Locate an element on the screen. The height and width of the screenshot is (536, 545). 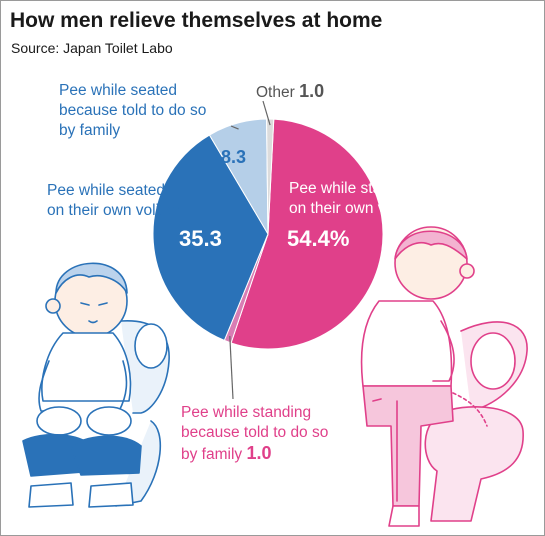
label-standing-own-value-box: 54.4% is located at coordinates (318, 239).